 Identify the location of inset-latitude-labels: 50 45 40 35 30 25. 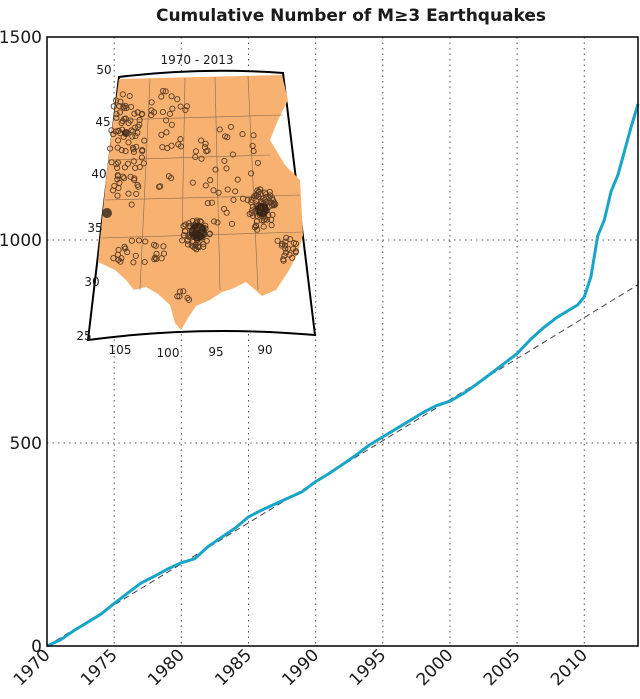
(93, 203).